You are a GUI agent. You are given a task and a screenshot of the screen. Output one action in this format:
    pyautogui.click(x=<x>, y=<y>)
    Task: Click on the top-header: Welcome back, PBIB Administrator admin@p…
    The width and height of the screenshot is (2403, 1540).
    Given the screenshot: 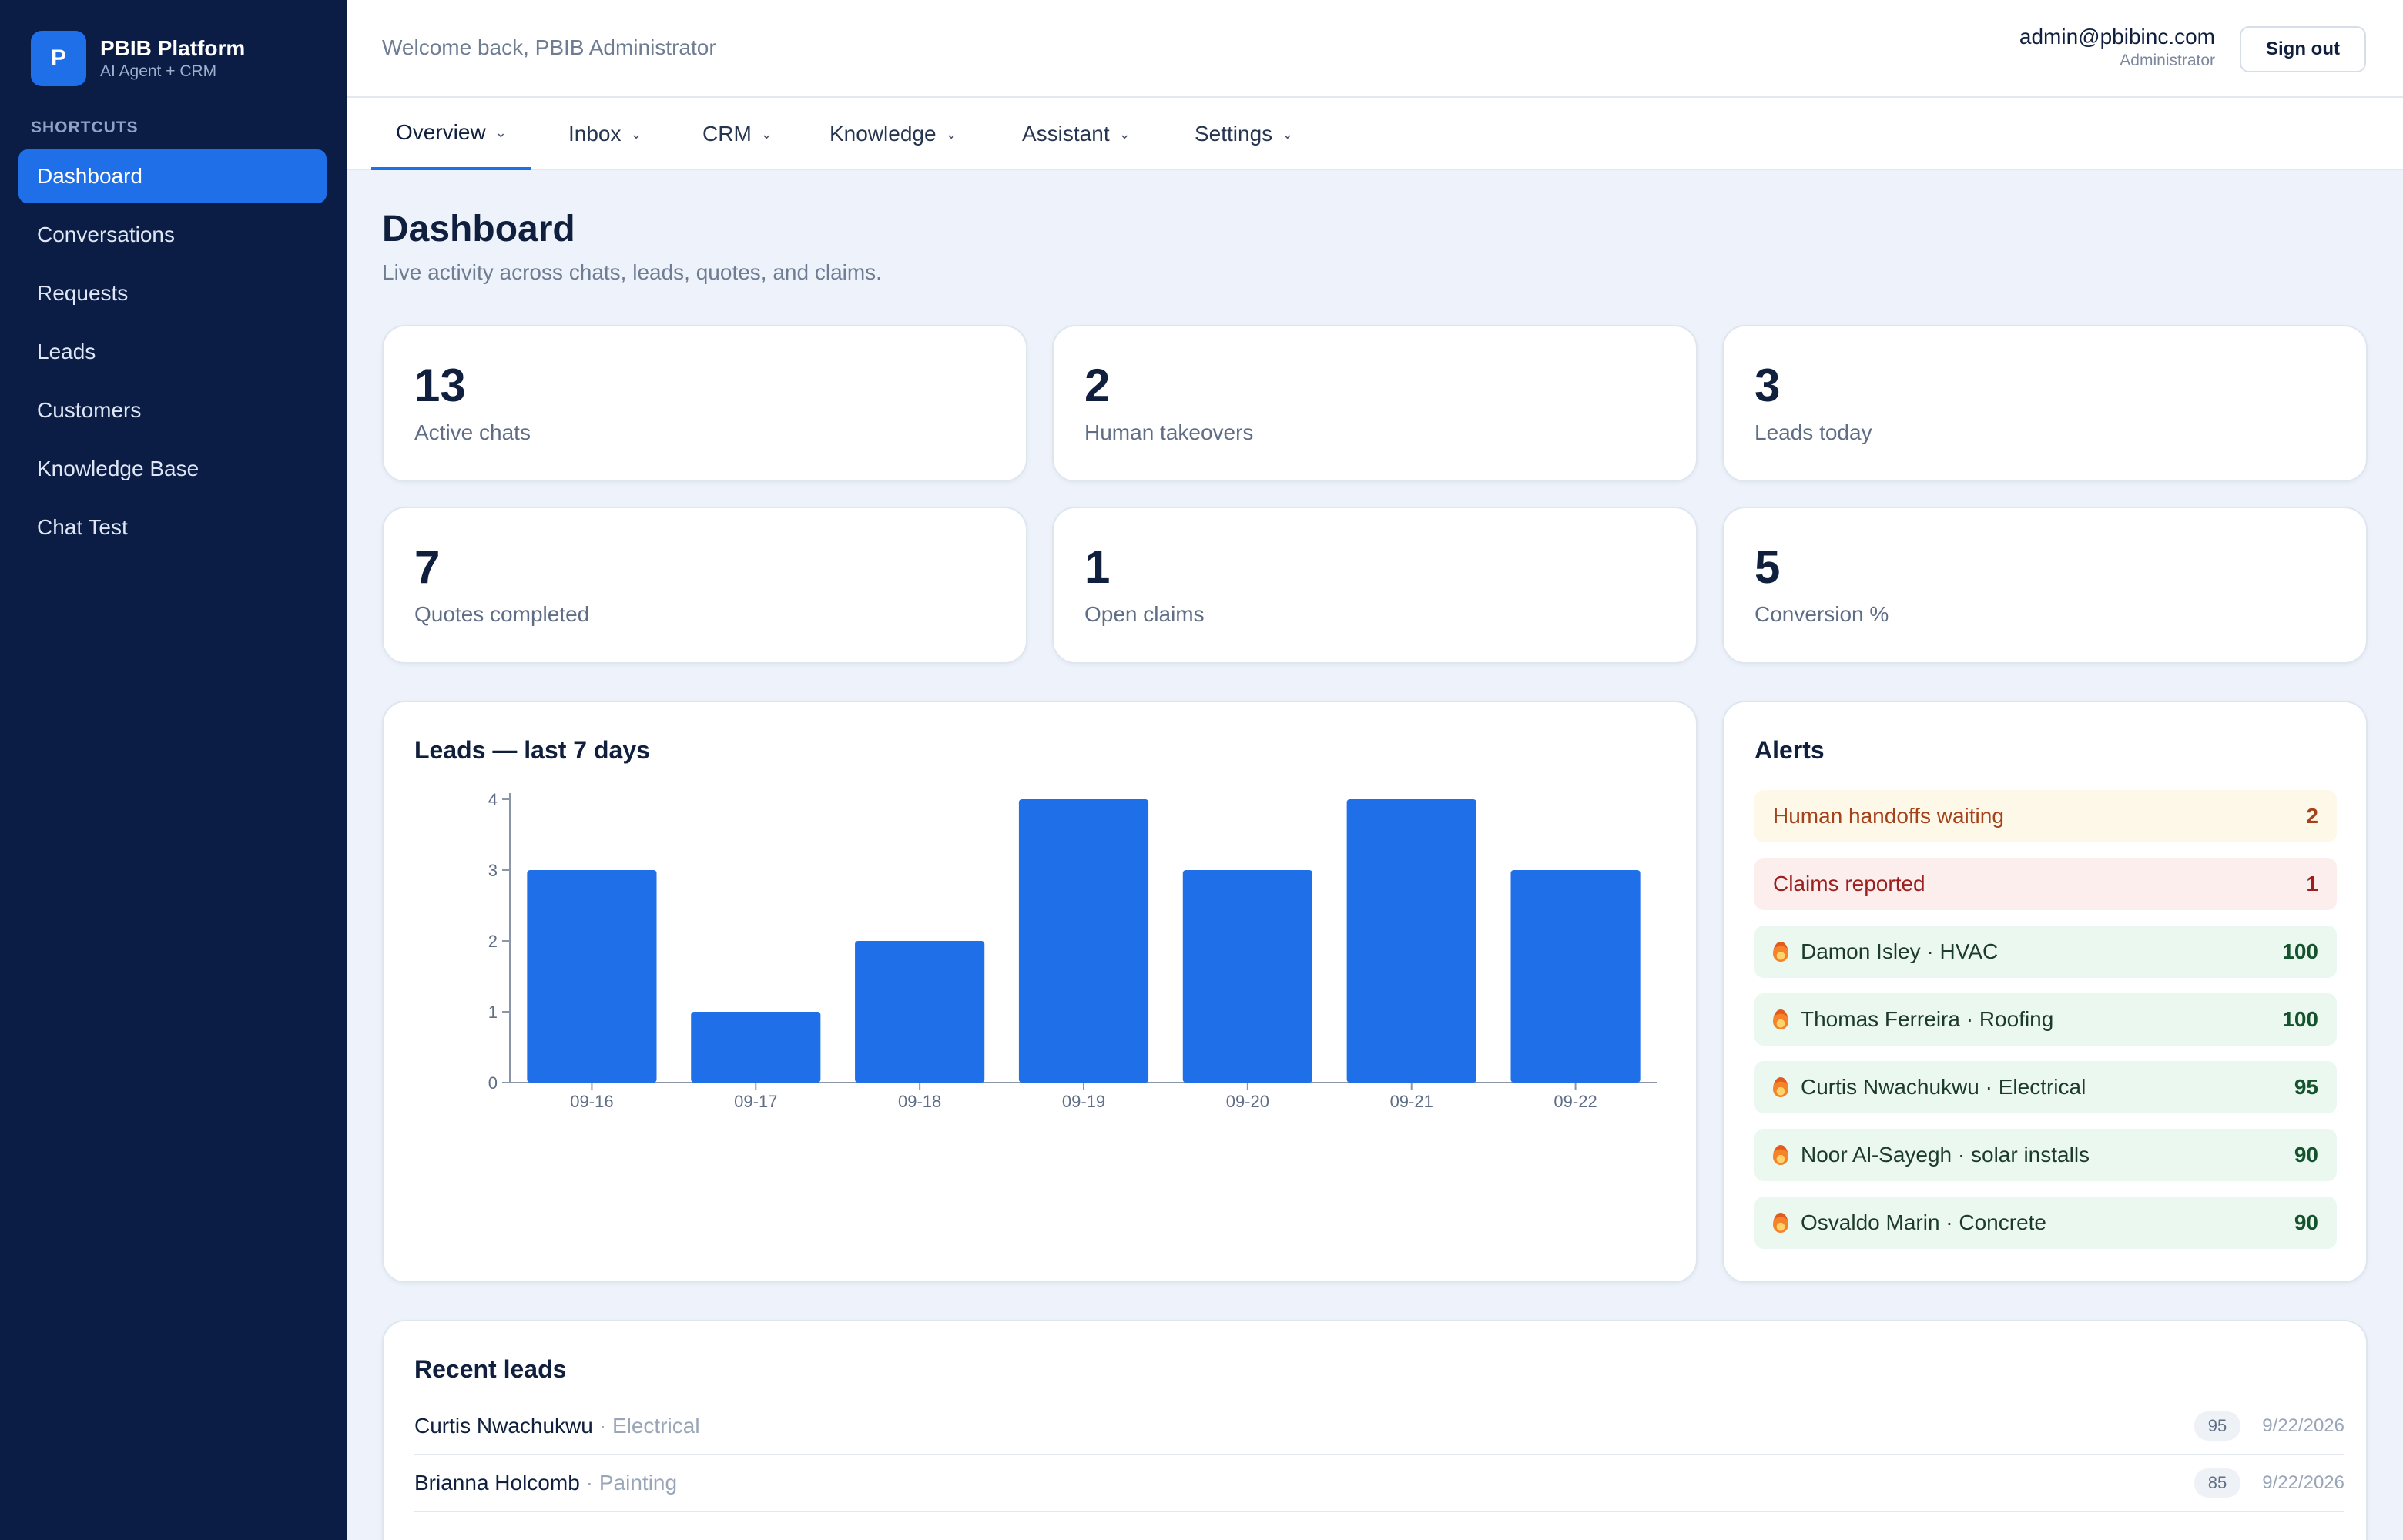 What is the action you would take?
    pyautogui.click(x=1375, y=49)
    